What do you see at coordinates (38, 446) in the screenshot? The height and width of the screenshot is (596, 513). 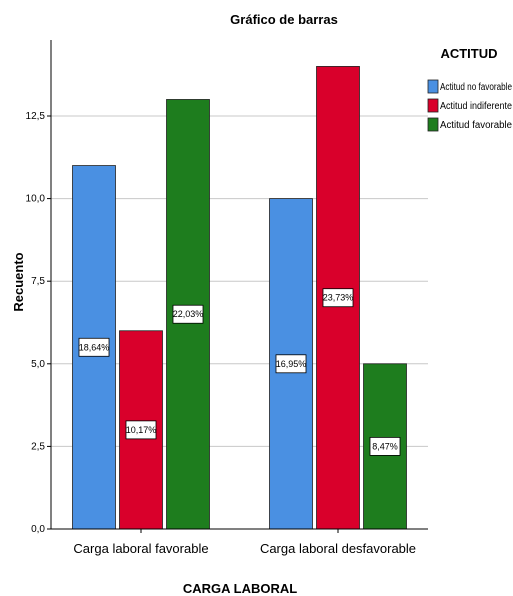 I see `y-tick-label: 2,5` at bounding box center [38, 446].